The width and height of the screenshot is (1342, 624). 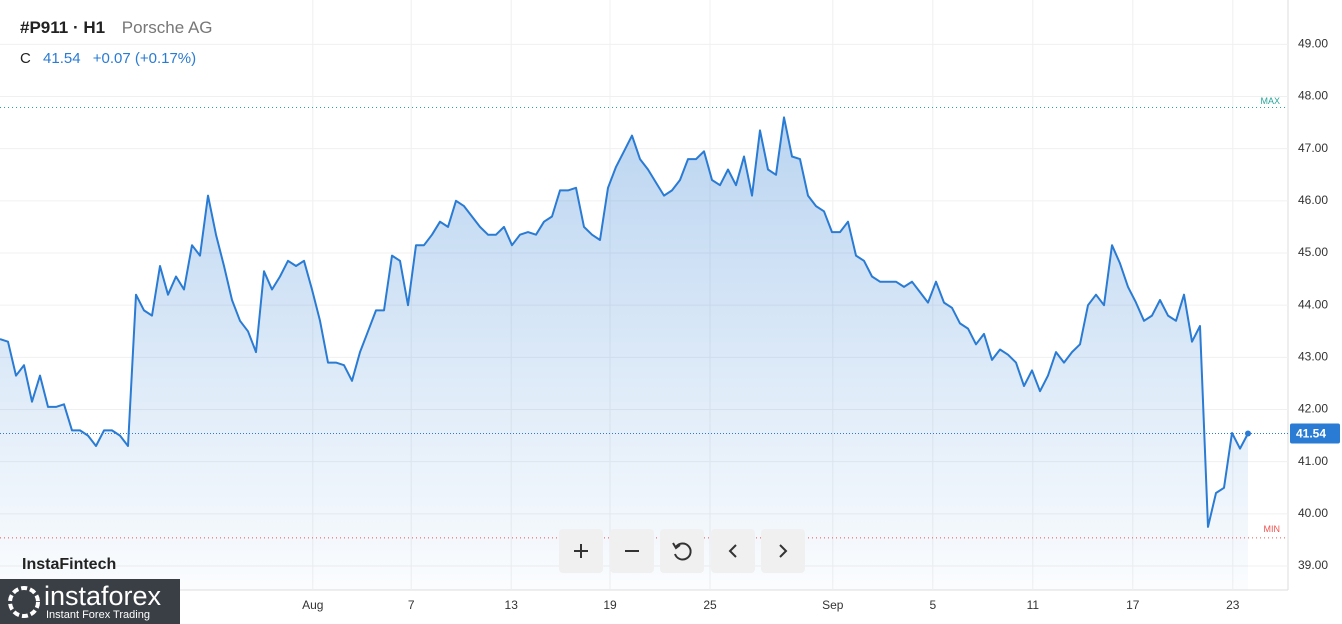 I want to click on scroll-left-button, so click(x=733, y=551).